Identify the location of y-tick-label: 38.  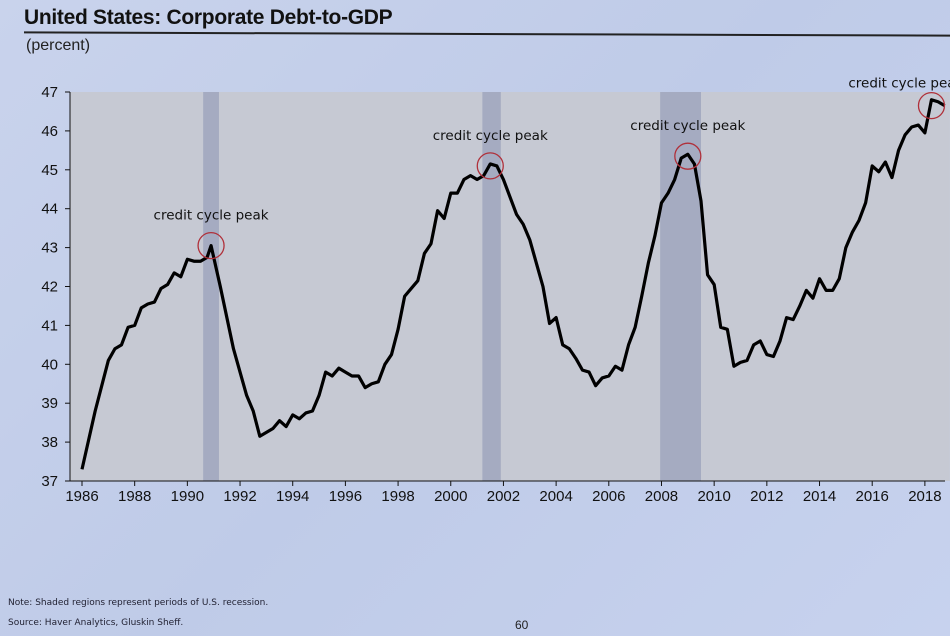
(49, 442).